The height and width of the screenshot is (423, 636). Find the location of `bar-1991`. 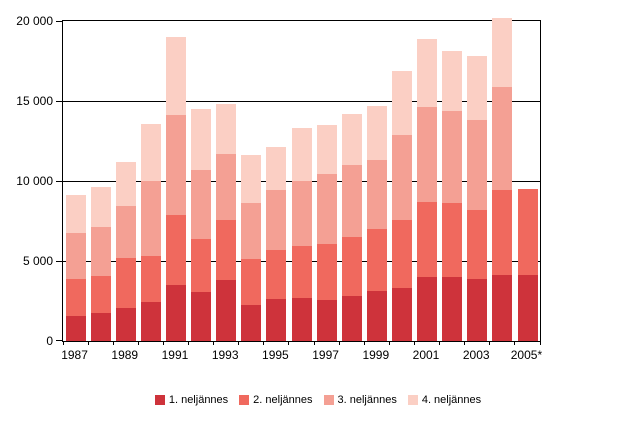

bar-1991 is located at coordinates (175, 181).